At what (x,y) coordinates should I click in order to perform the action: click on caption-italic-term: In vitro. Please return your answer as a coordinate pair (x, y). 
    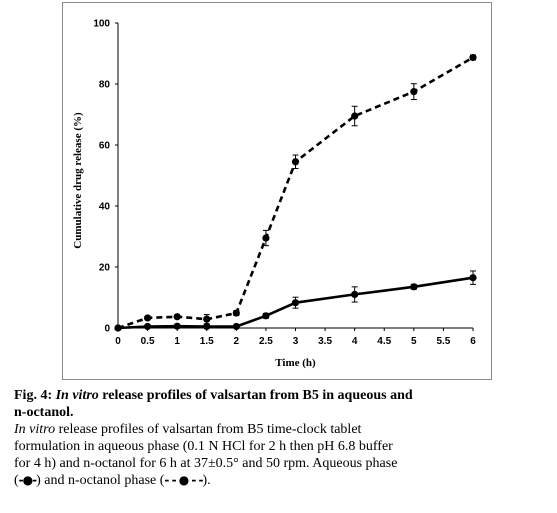
    Looking at the image, I should click on (77, 395).